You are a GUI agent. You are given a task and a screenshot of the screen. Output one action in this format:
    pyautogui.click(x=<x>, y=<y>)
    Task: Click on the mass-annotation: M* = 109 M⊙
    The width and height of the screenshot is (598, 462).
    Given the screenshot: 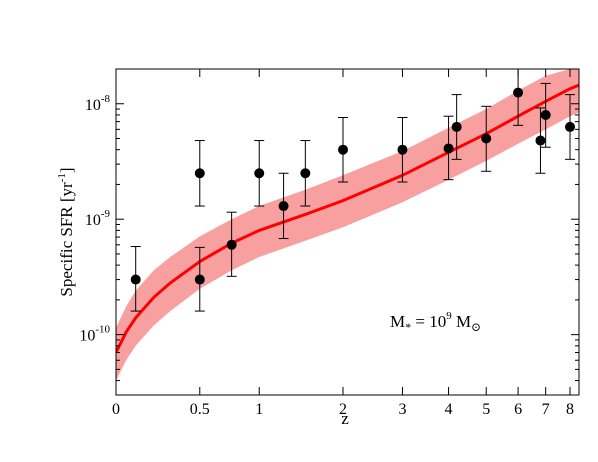 What is the action you would take?
    pyautogui.click(x=435, y=322)
    